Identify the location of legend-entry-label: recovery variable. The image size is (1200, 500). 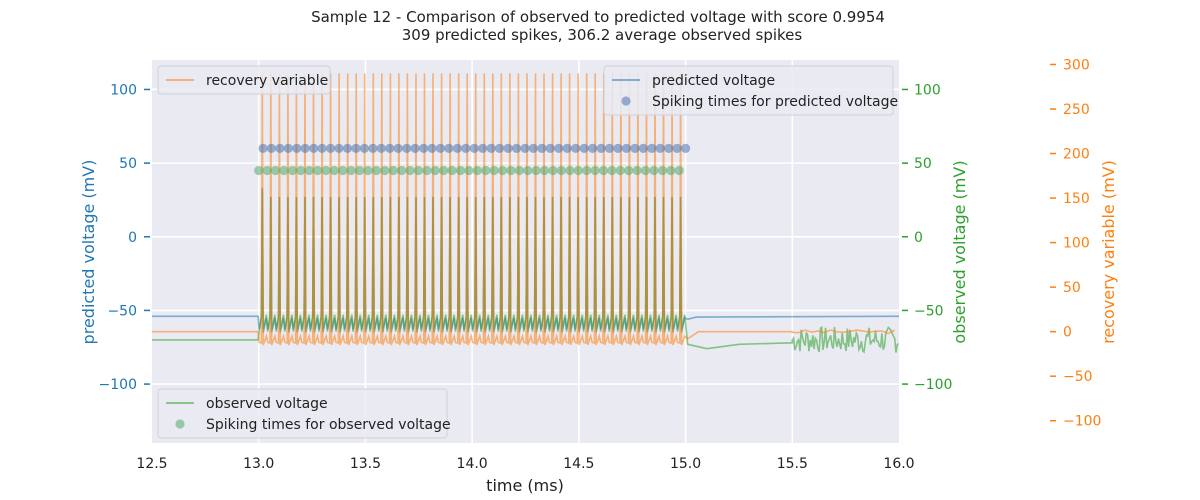
(267, 81).